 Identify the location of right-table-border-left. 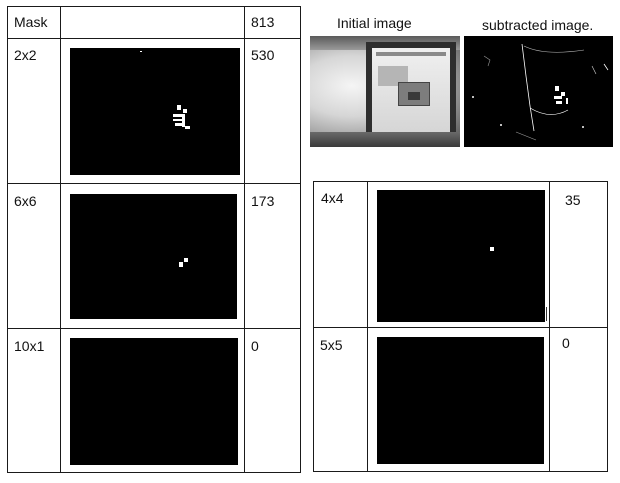
(313, 326).